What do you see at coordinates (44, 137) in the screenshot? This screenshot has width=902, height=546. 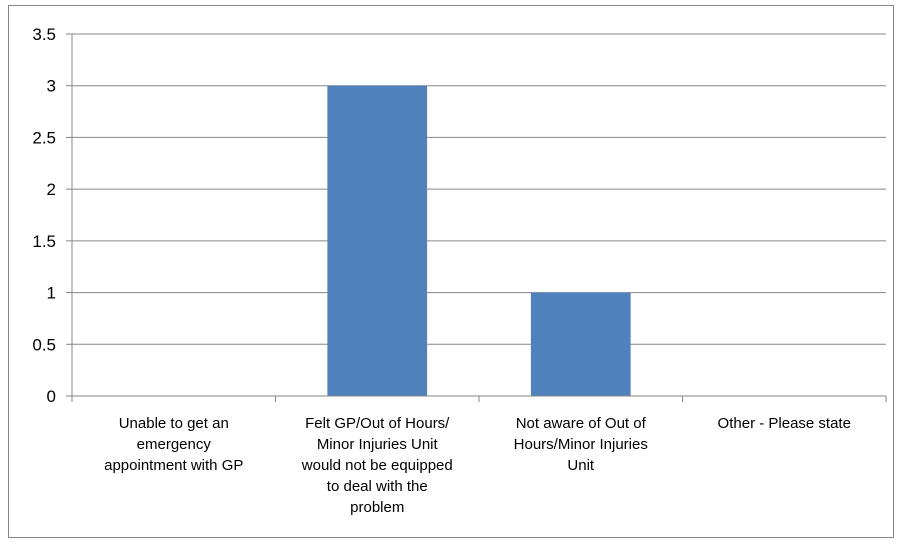 I see `y-tick-label: 2.5` at bounding box center [44, 137].